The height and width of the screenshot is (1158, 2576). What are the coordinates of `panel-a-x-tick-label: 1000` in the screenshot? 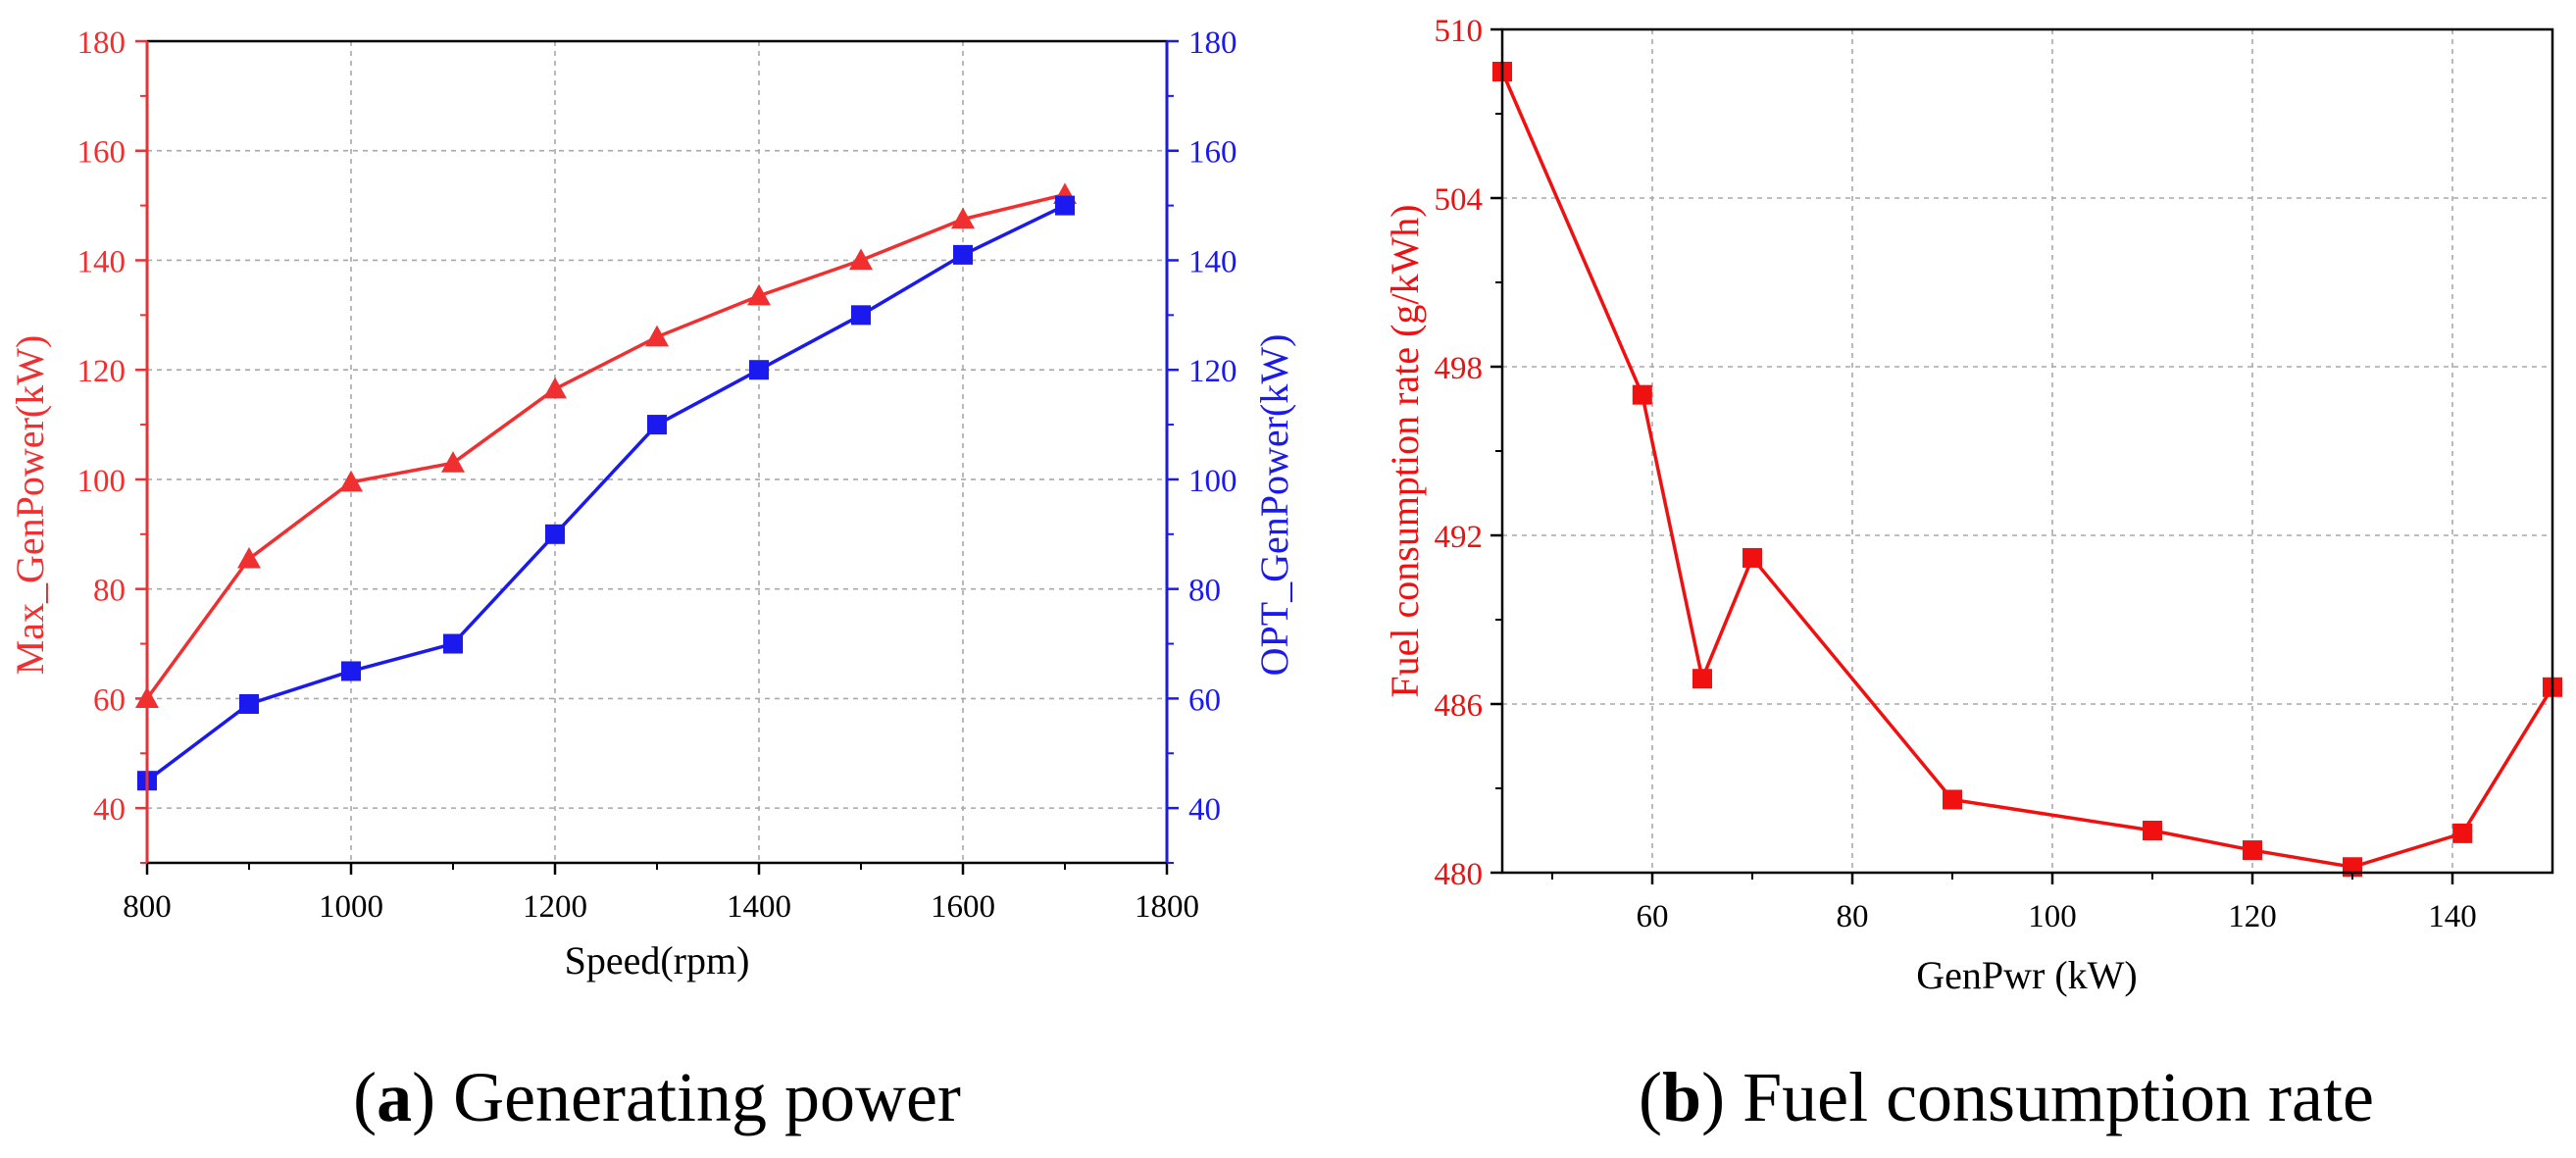 It's located at (351, 907).